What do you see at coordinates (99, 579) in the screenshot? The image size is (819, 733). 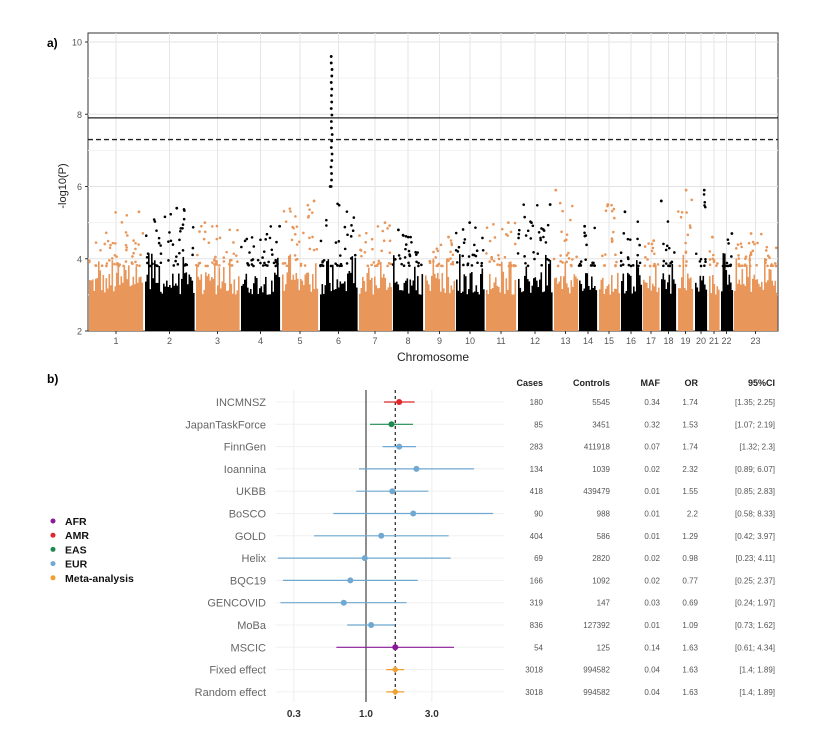 I see `legend-label: Meta-analysis` at bounding box center [99, 579].